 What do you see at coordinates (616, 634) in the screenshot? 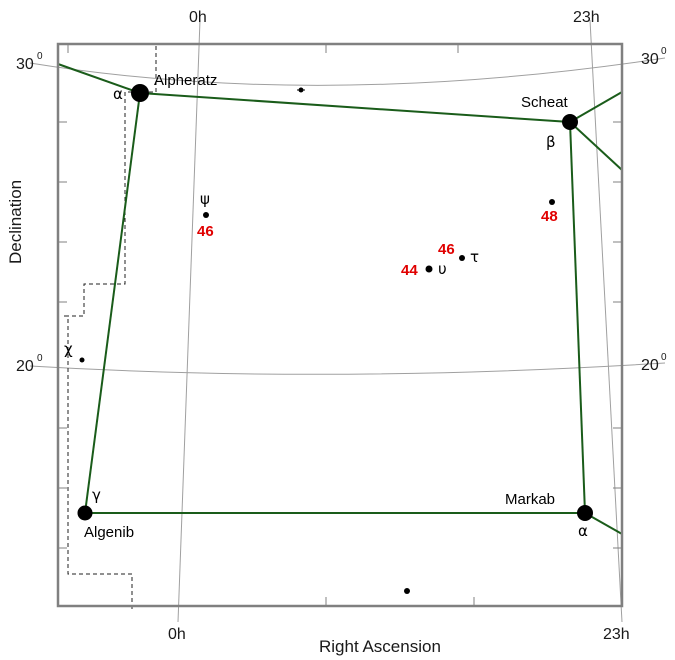
I see `ra-bottom-right-label: 23h` at bounding box center [616, 634].